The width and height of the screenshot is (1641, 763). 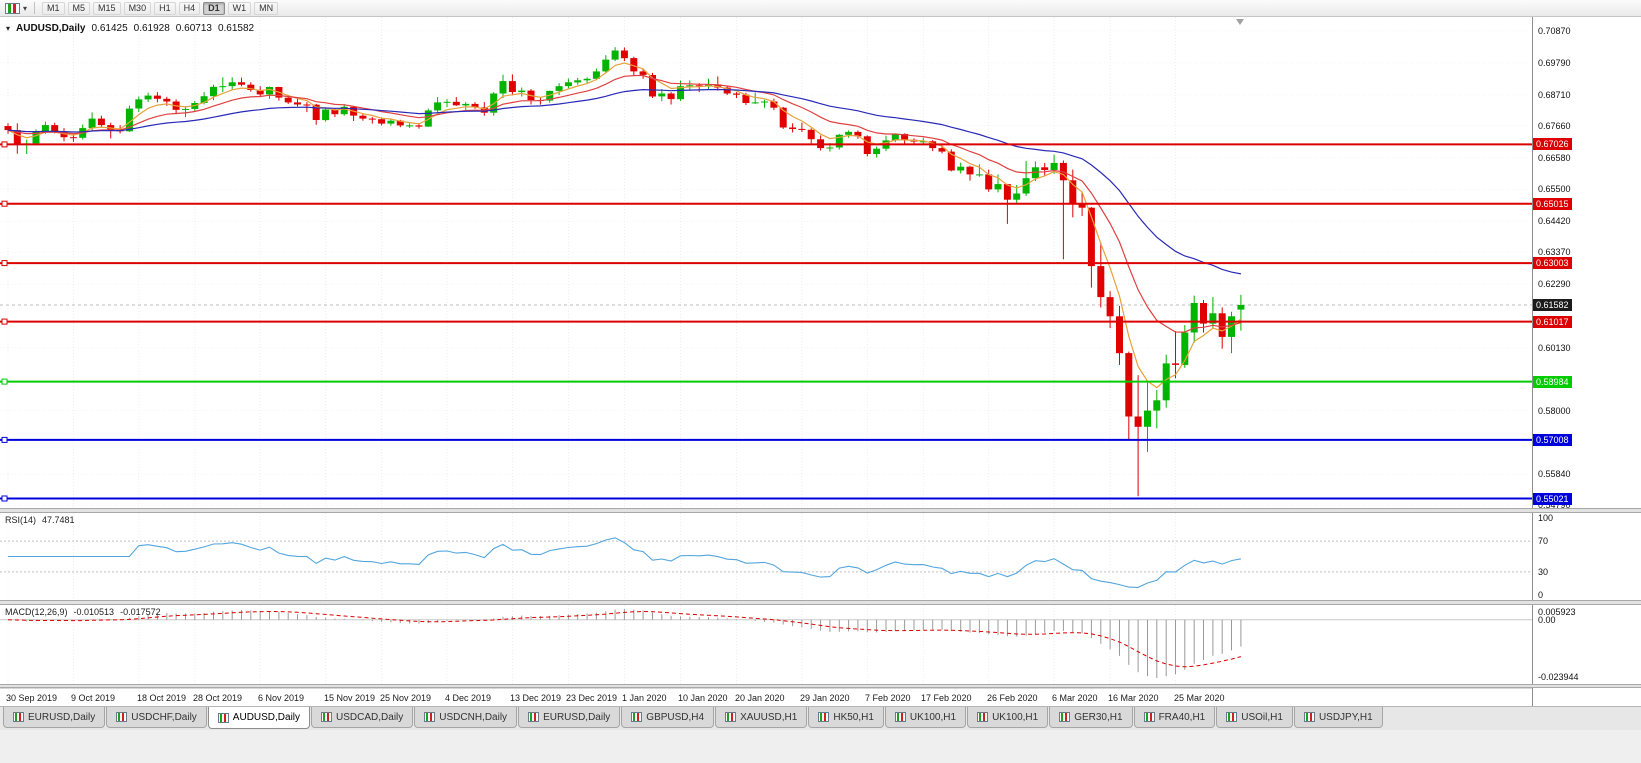 What do you see at coordinates (165, 8) in the screenshot?
I see `timeframe-button-h1: H1` at bounding box center [165, 8].